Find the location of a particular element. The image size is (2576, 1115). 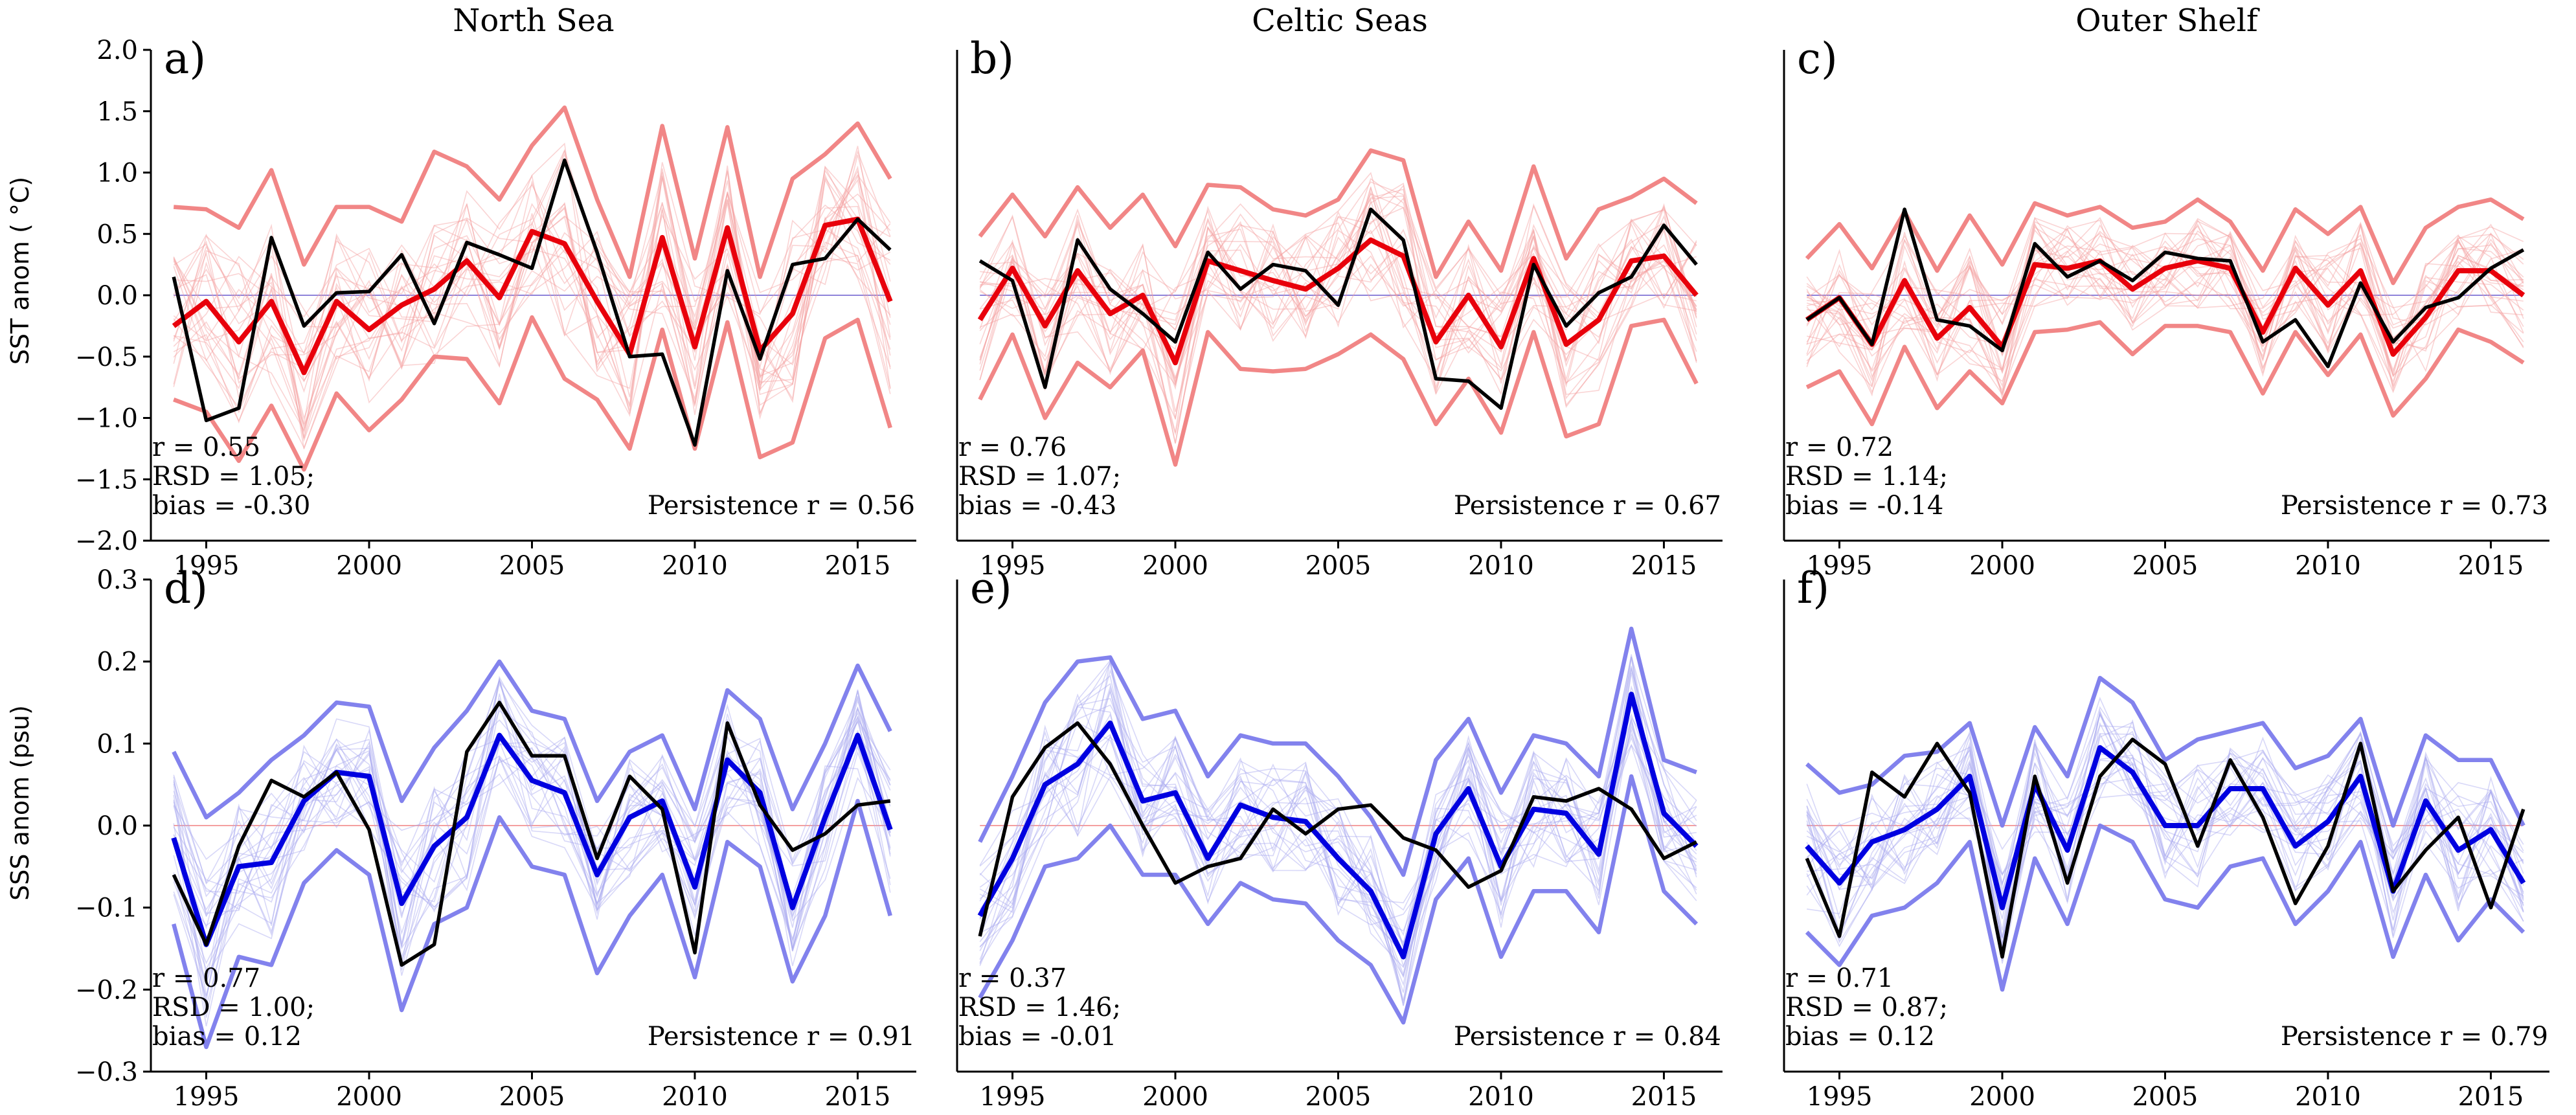

stat-r: r = 0.71 is located at coordinates (1839, 978).